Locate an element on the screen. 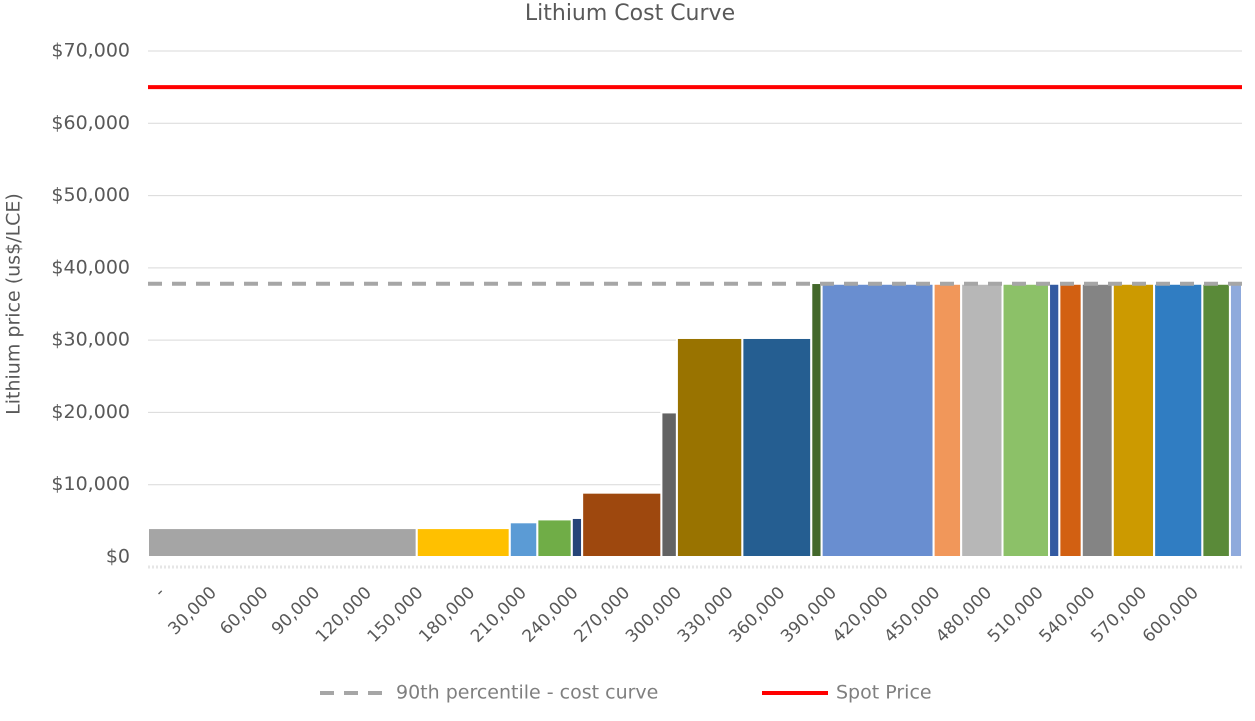 This screenshot has width=1255, height=721. y-tick-label: $20,000 is located at coordinates (90, 412).